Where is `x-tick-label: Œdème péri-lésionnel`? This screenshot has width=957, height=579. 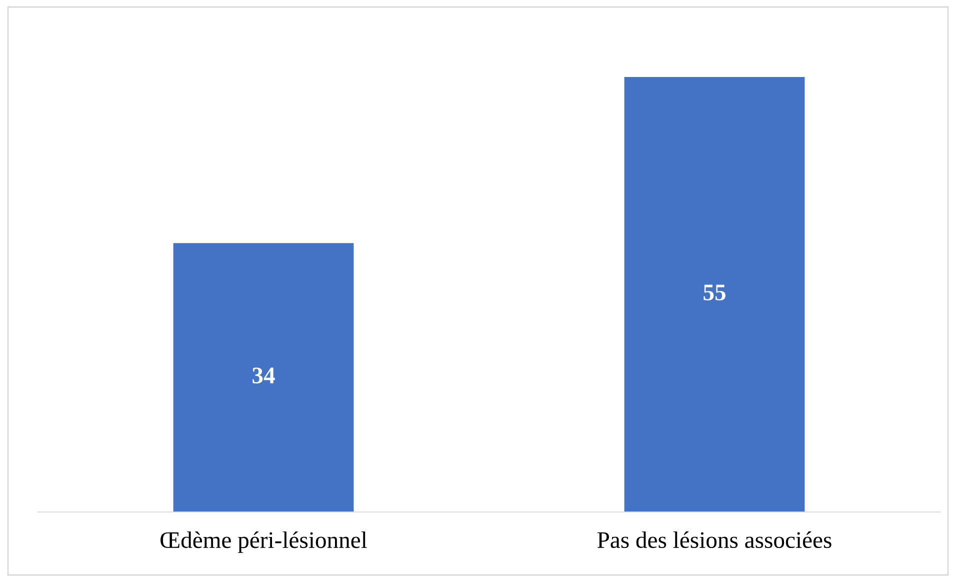
x-tick-label: Œdème péri-lésionnel is located at coordinates (263, 542).